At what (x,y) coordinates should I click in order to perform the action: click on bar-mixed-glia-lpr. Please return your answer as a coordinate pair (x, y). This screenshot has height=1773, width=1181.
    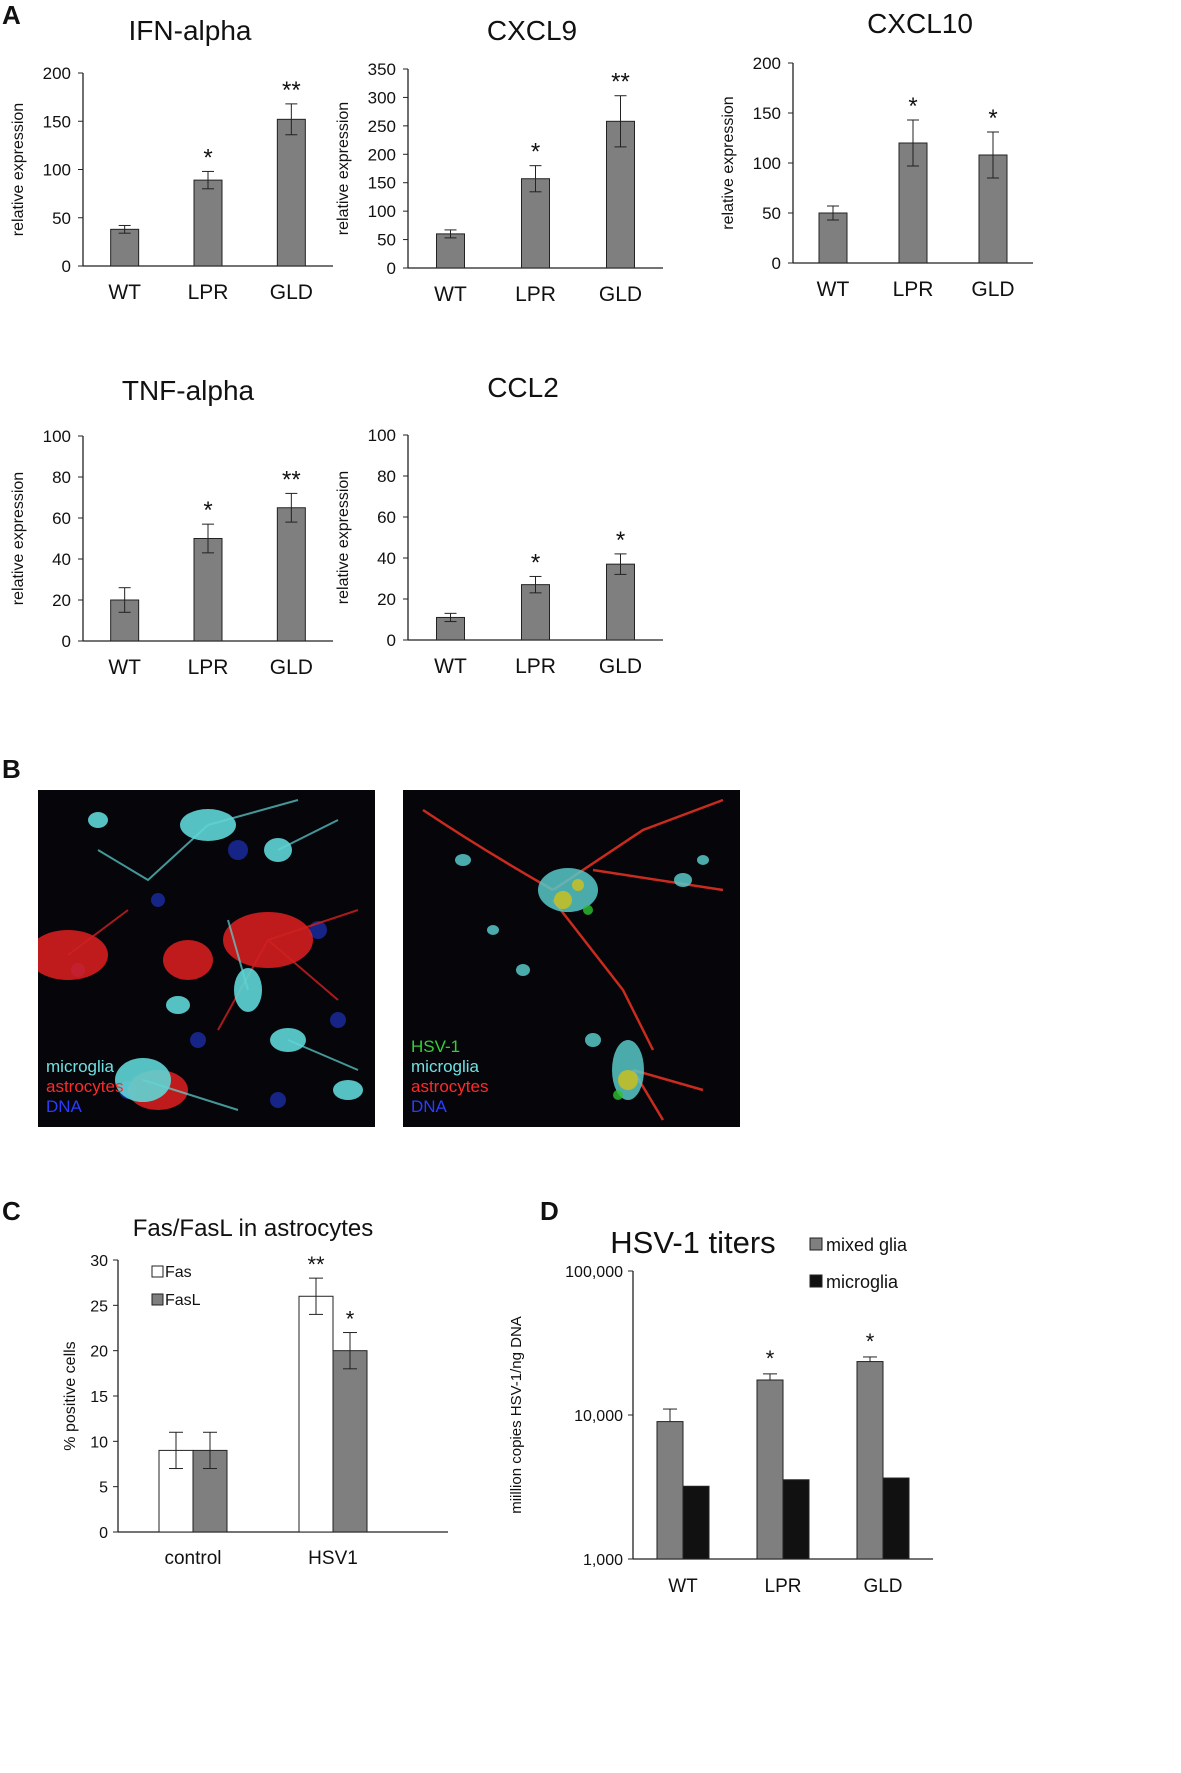
    Looking at the image, I should click on (770, 1469).